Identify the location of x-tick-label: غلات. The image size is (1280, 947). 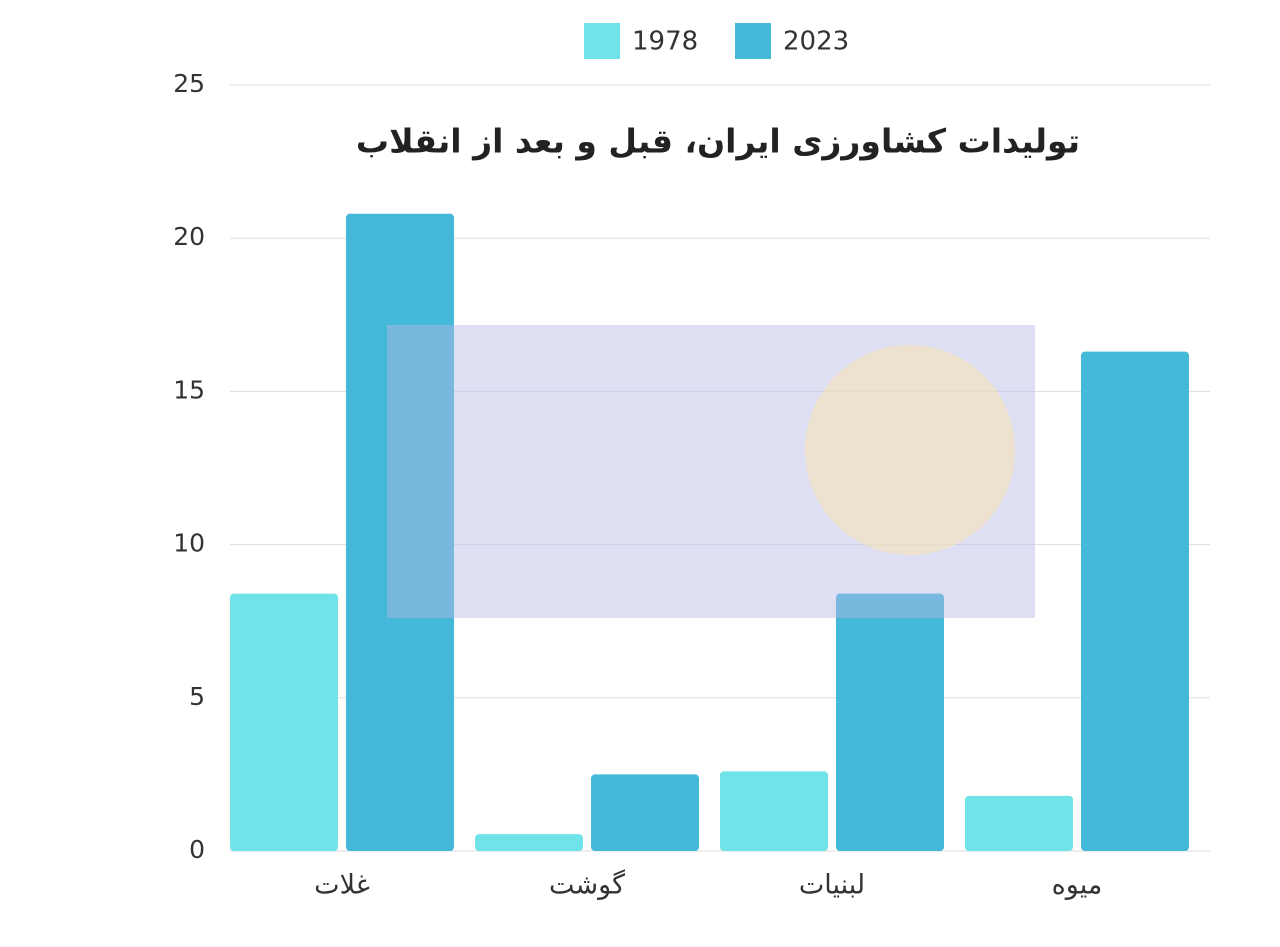
(342, 885).